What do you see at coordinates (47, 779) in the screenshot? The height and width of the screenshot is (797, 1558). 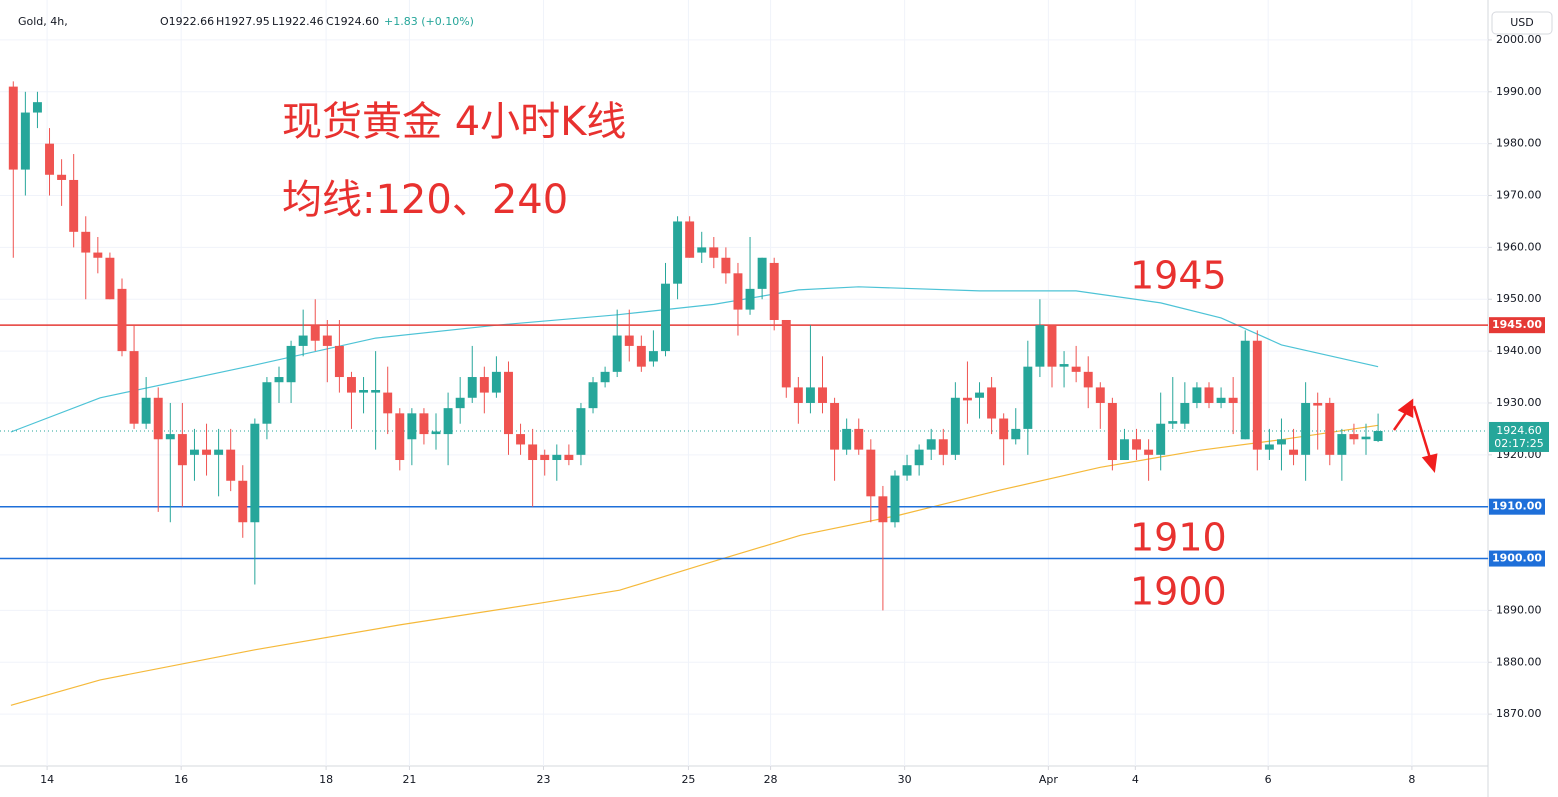 I see `x-tick-label: 14` at bounding box center [47, 779].